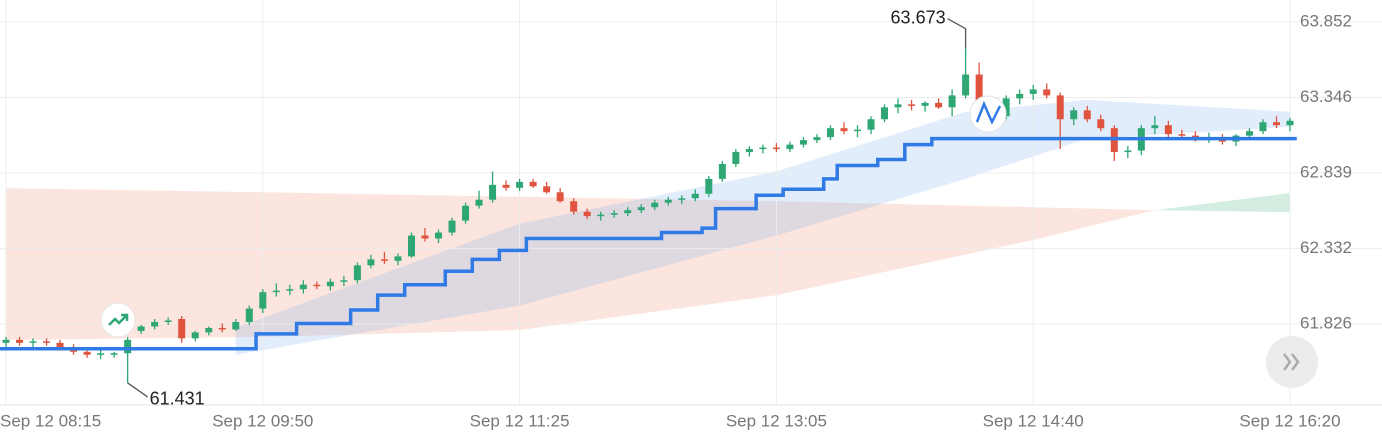 This screenshot has height=437, width=1382. What do you see at coordinates (1326, 247) in the screenshot?
I see `y-tick-label: 62.332` at bounding box center [1326, 247].